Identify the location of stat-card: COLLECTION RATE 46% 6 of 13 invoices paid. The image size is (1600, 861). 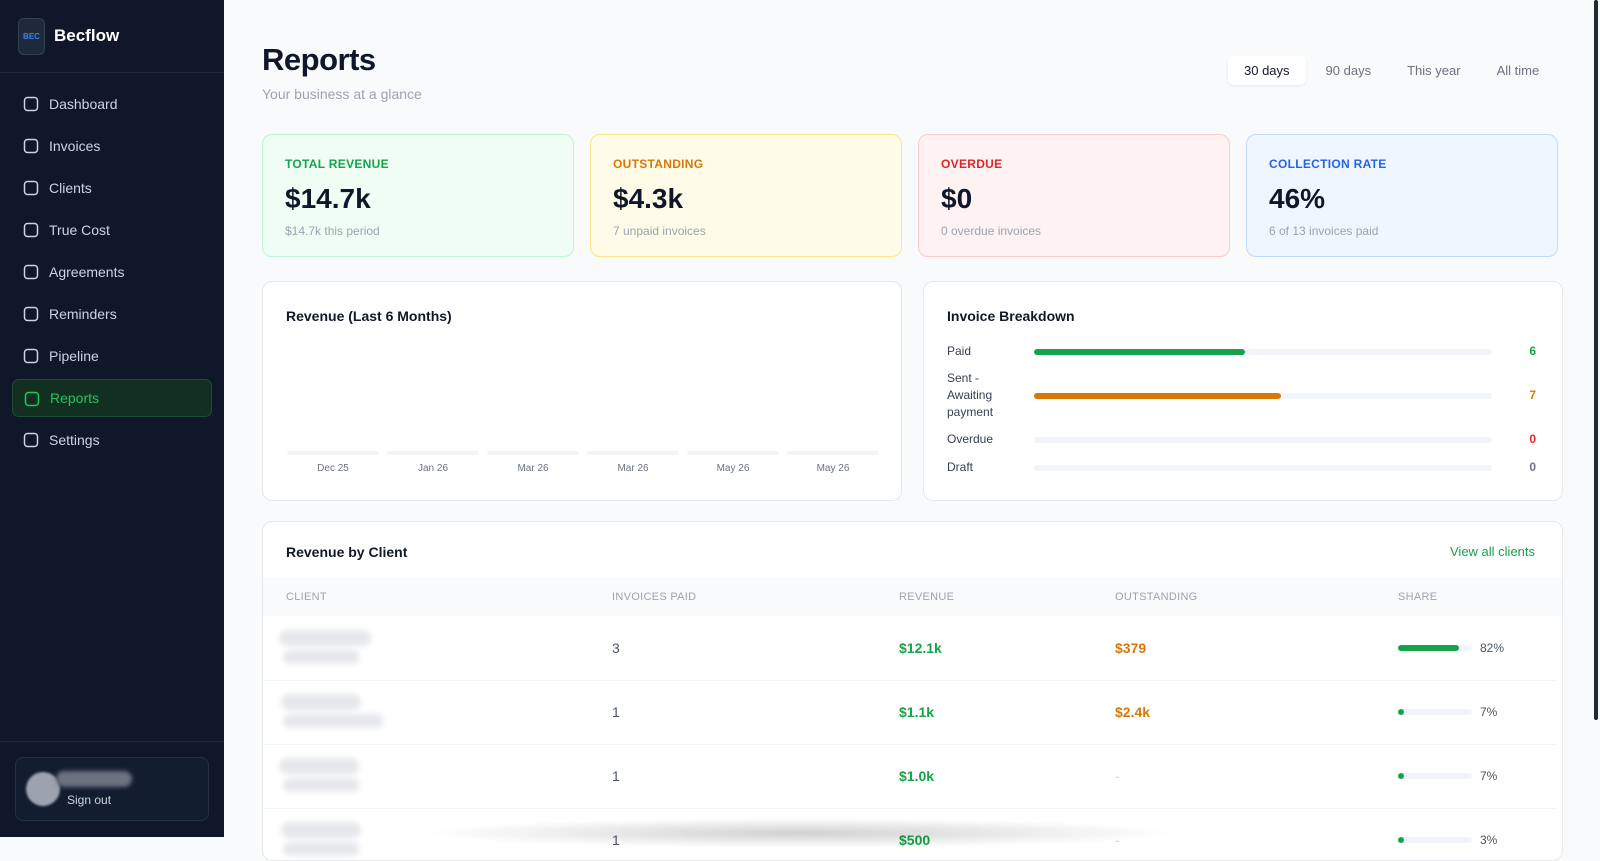
(1402, 195).